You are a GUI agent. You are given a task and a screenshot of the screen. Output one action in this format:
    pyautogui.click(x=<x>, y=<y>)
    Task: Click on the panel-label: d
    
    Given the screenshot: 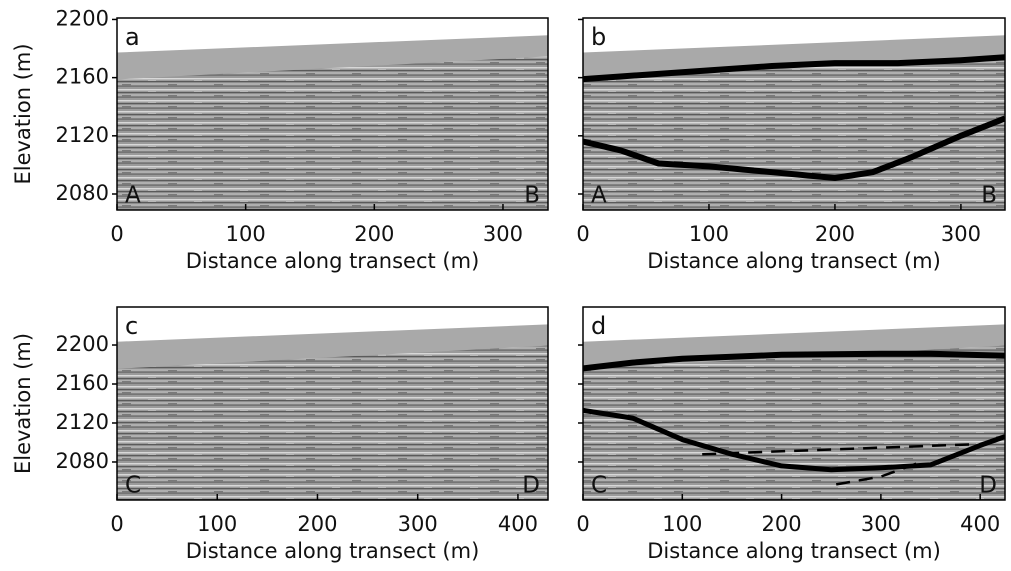 What is the action you would take?
    pyautogui.click(x=598, y=326)
    